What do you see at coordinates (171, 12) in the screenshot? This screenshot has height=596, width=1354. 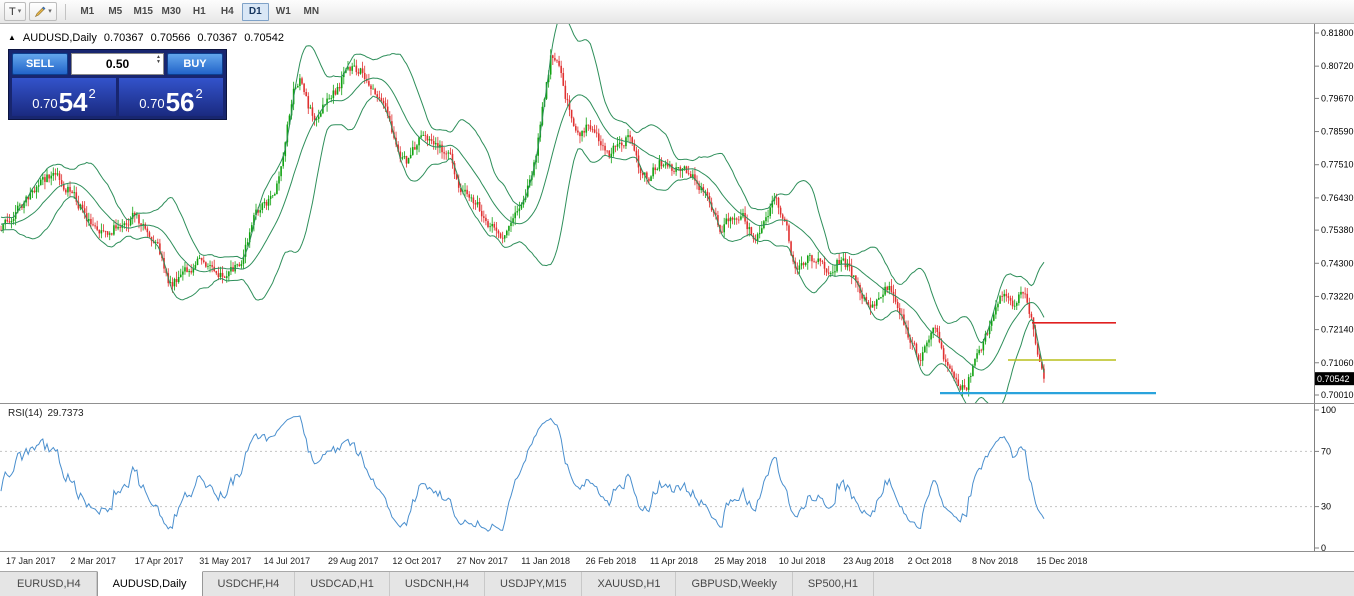 I see `timeframe-m30: M30` at bounding box center [171, 12].